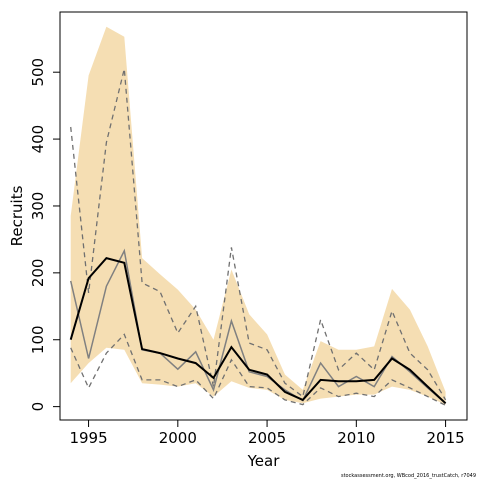 This screenshot has width=480, height=480. I want to click on x-tick-label: 2000, so click(178, 438).